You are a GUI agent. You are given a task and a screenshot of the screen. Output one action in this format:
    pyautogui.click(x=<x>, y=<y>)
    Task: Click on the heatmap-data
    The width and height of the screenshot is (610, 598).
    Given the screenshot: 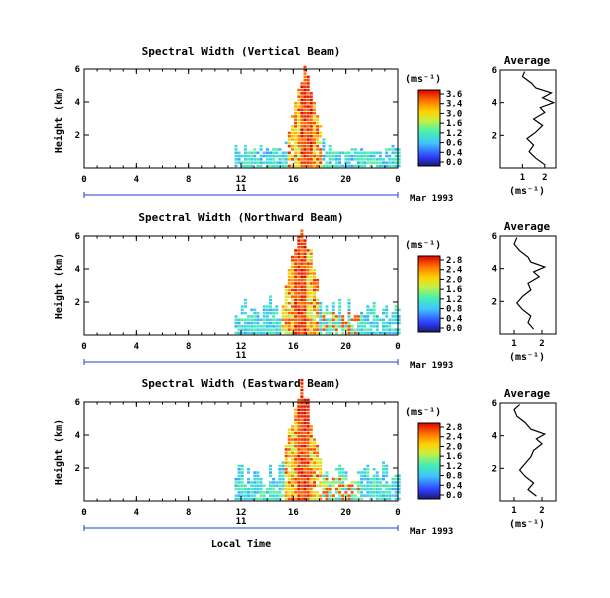 What is the action you would take?
    pyautogui.click(x=317, y=116)
    